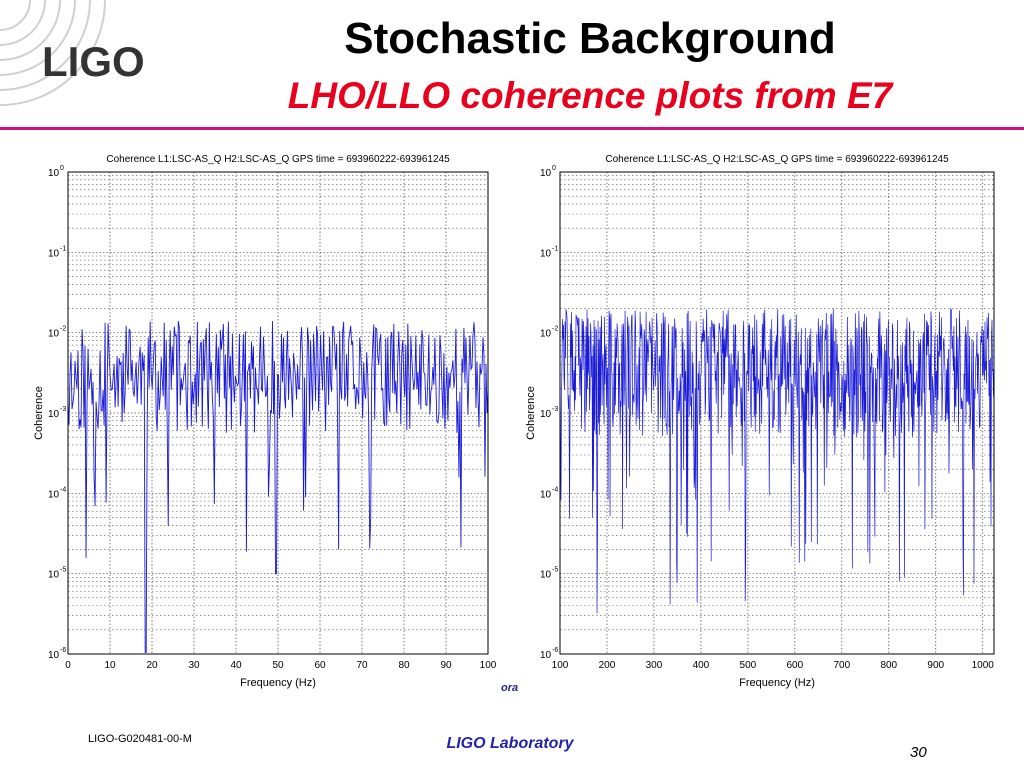  I want to click on cropped-label: ora, so click(510, 688).